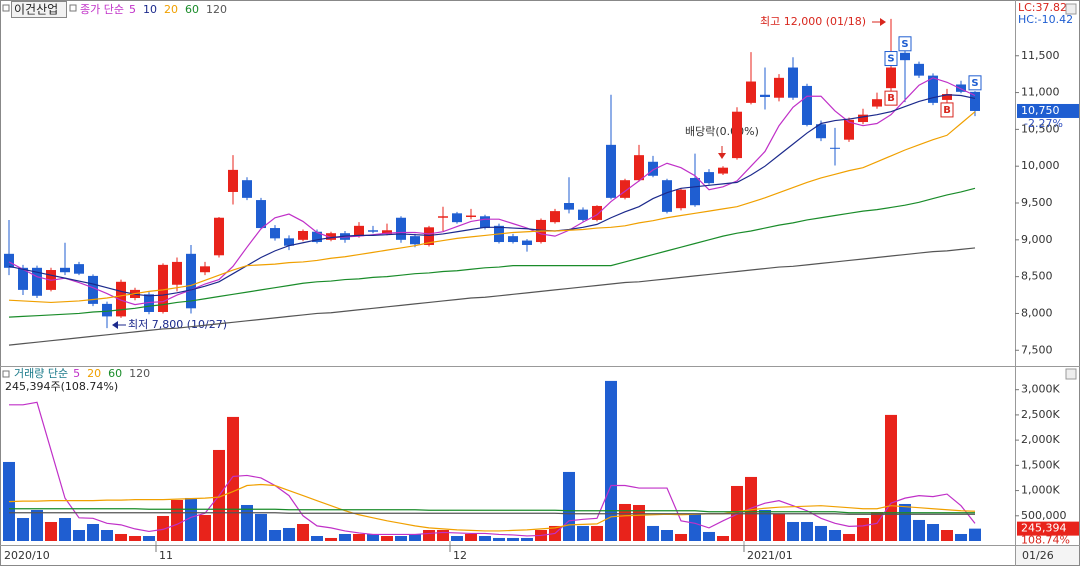 The width and height of the screenshot is (1080, 566). Describe the element at coordinates (27, 555) in the screenshot. I see `x-tick-label: 2020/10` at that location.